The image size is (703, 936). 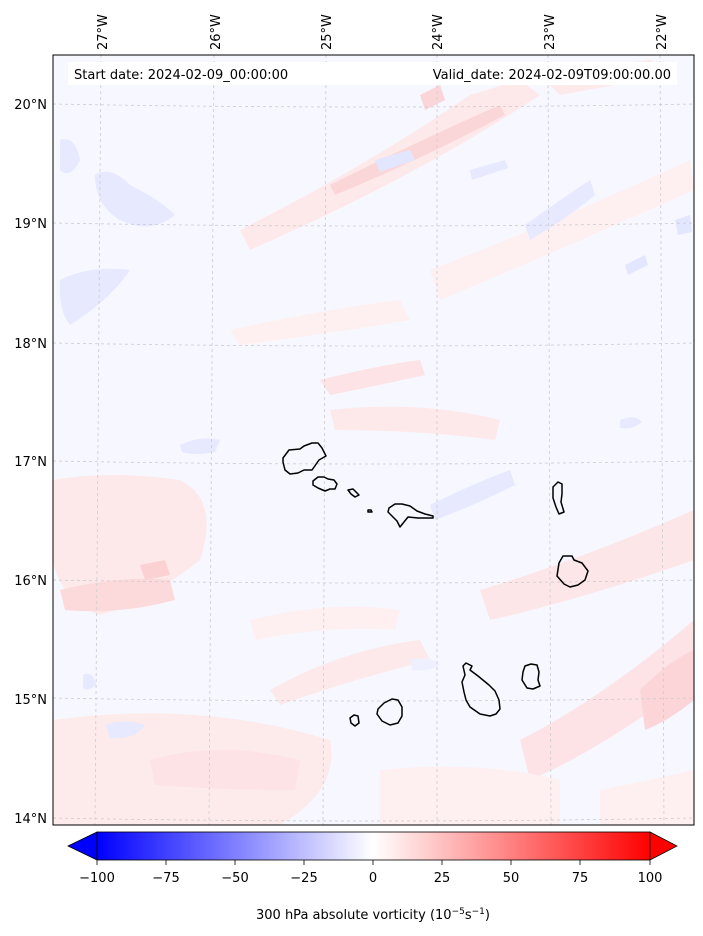 What do you see at coordinates (82, 846) in the screenshot?
I see `colorbar-extend-min` at bounding box center [82, 846].